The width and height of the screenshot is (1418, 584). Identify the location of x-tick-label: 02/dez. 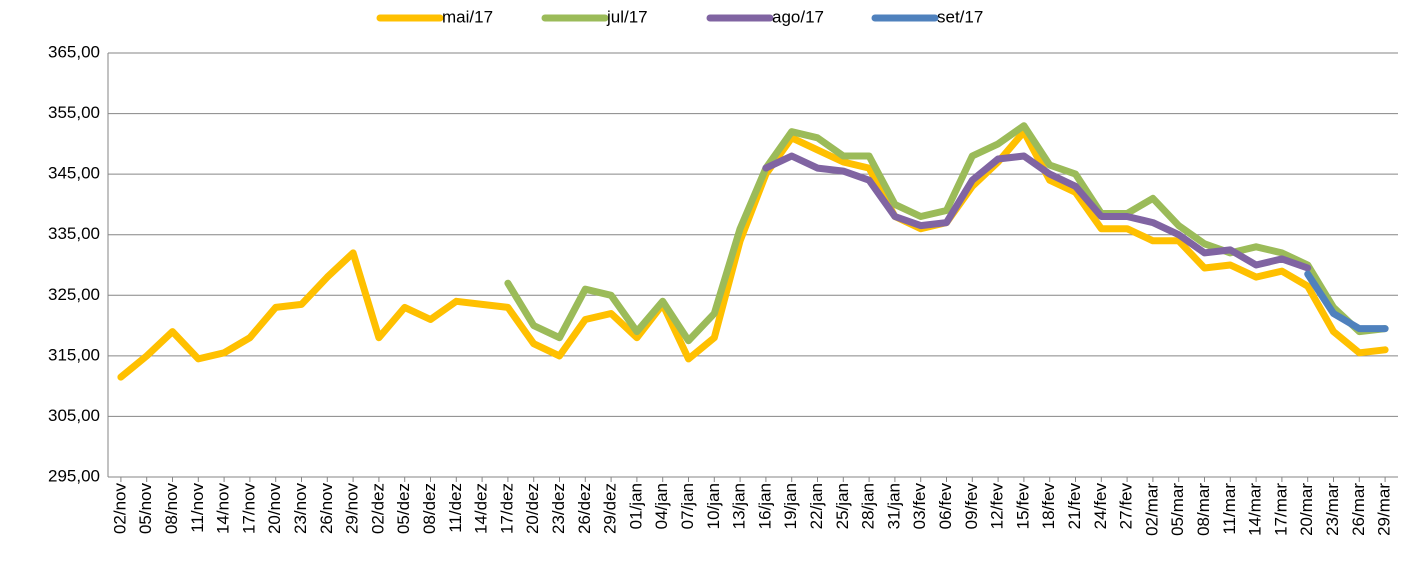
(377, 508).